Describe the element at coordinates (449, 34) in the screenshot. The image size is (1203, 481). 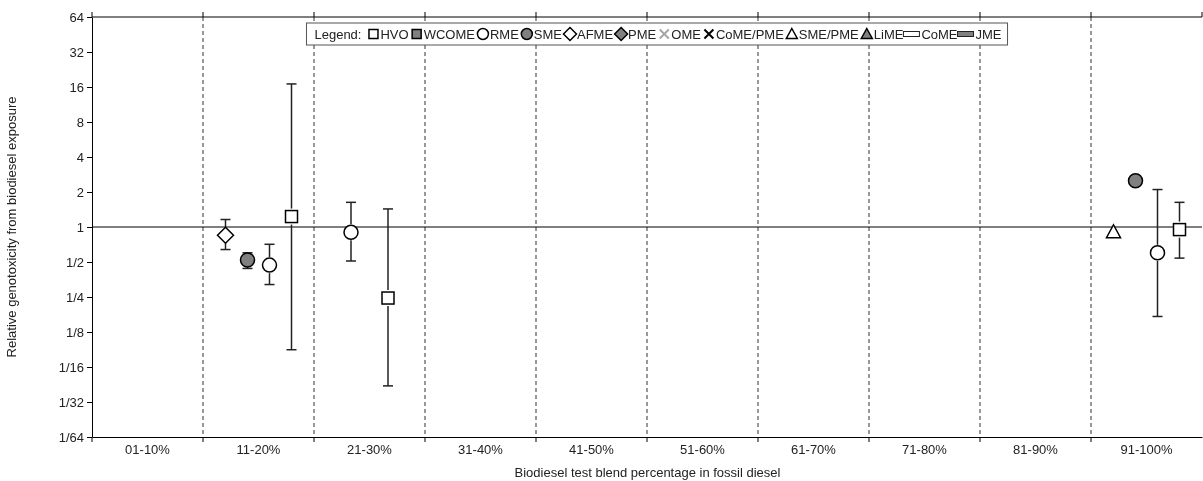
I see `legend-label: WCOME` at that location.